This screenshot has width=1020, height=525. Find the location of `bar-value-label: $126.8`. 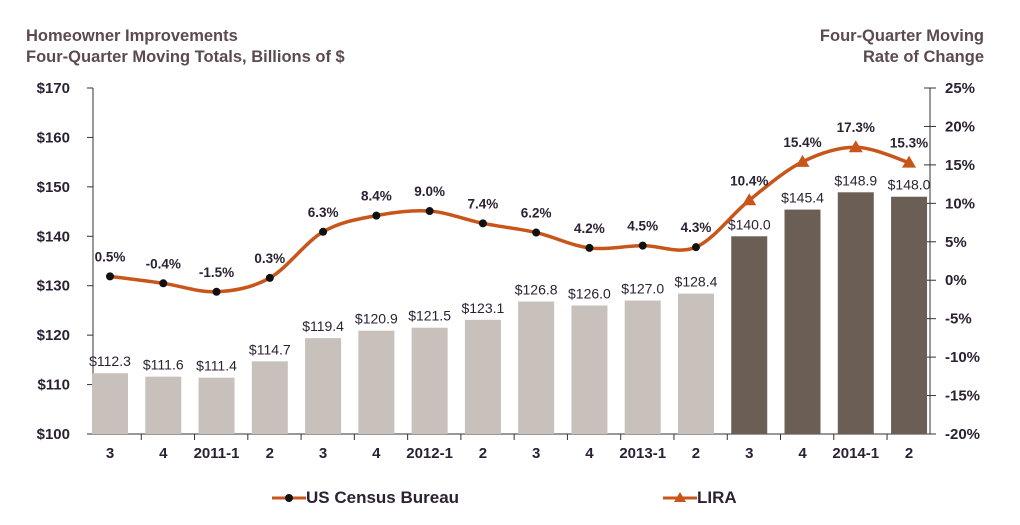

bar-value-label: $126.8 is located at coordinates (536, 290).